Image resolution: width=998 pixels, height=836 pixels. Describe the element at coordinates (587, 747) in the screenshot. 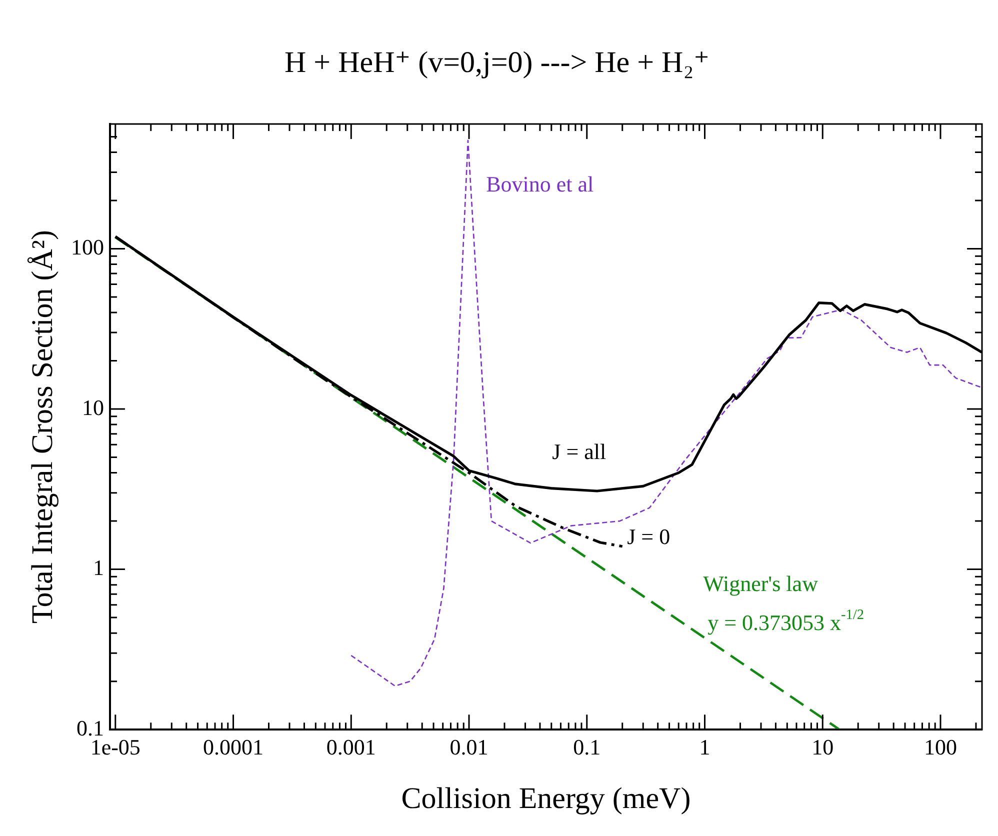

I see `x-tick-label: 0.1` at that location.